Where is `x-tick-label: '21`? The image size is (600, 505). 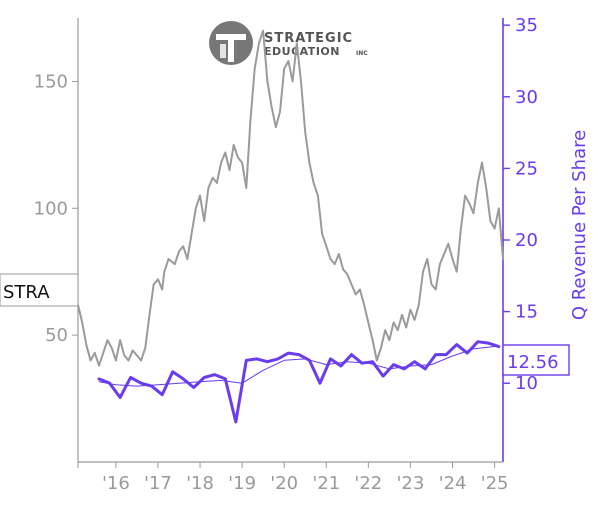 x-tick-label: '21 is located at coordinates (326, 483).